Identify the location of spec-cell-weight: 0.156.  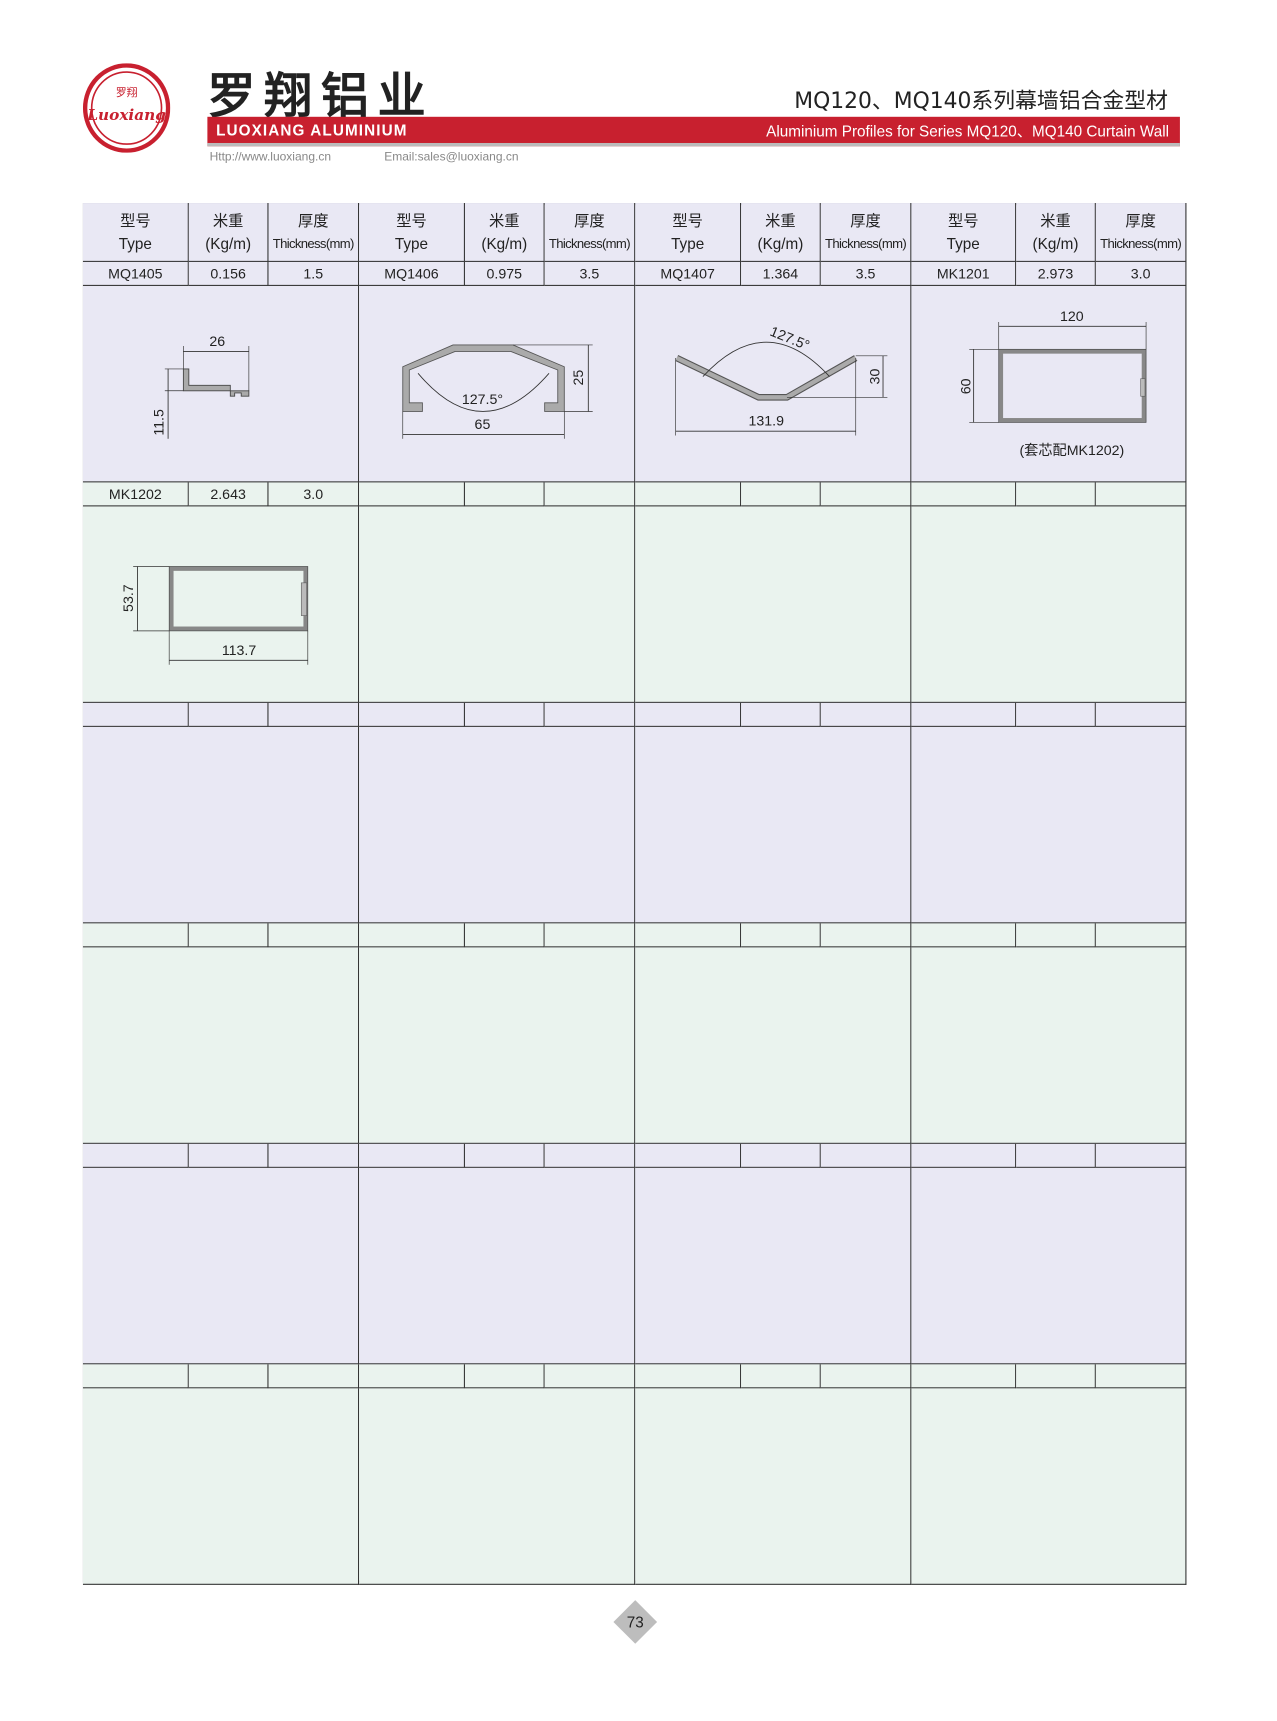
(228, 273).